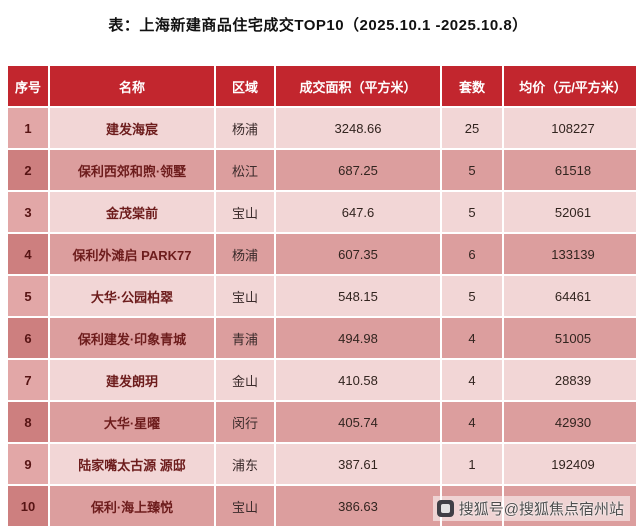 This screenshot has height=528, width=636. I want to click on table-row: 7 建发朗玥 金山 410.58 4 28839, so click(321, 380).